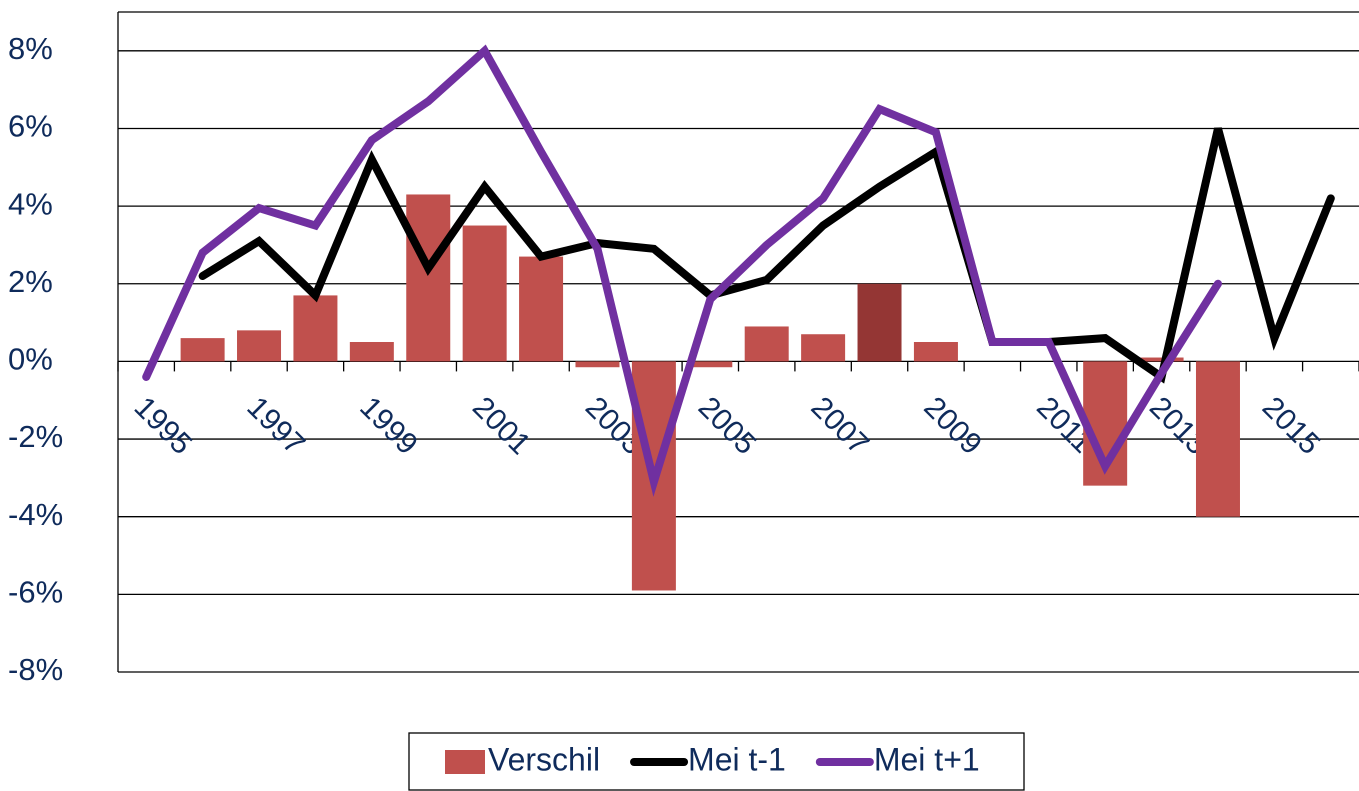 The image size is (1359, 791). Describe the element at coordinates (840, 426) in the screenshot. I see `x-tick-label: 2007` at that location.